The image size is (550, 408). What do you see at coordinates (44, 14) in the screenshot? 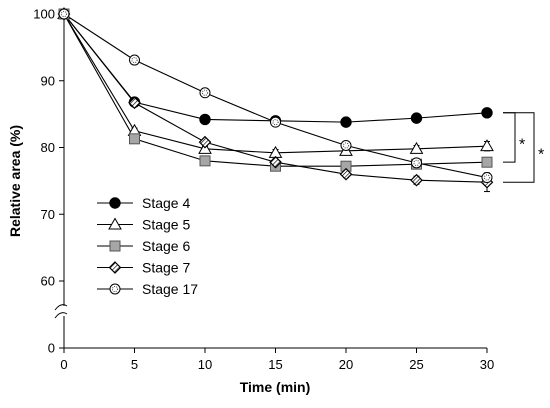
I see `y-tick-label: 100` at bounding box center [44, 14].